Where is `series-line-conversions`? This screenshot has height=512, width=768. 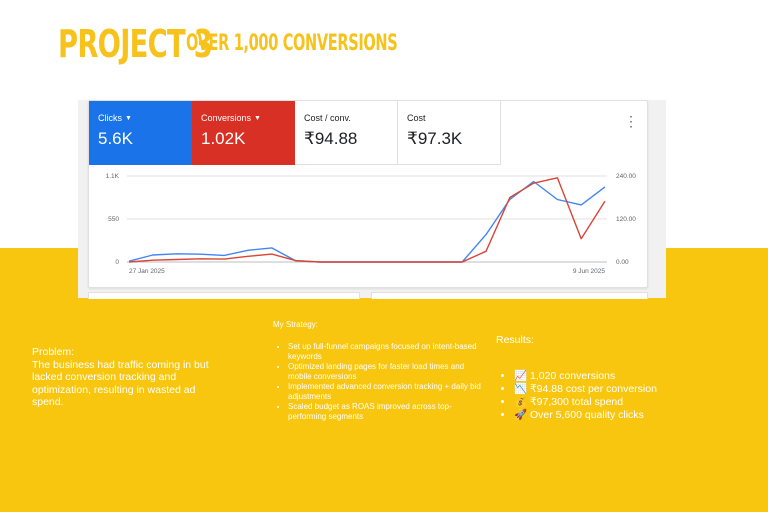 series-line-conversions is located at coordinates (367, 220).